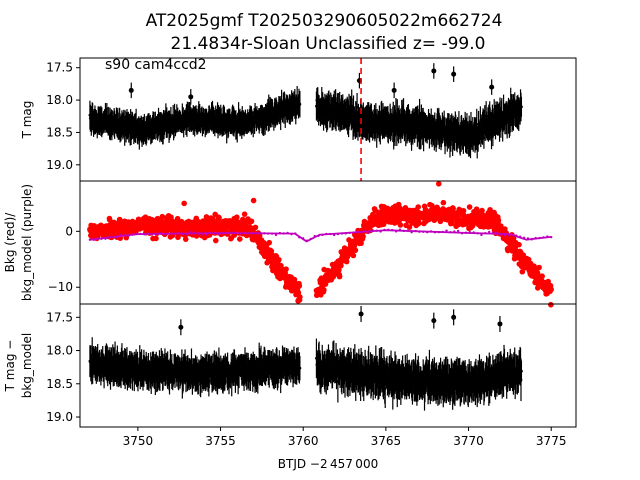  What do you see at coordinates (60, 287) in the screenshot?
I see `y-tick-label: −10` at bounding box center [60, 287].